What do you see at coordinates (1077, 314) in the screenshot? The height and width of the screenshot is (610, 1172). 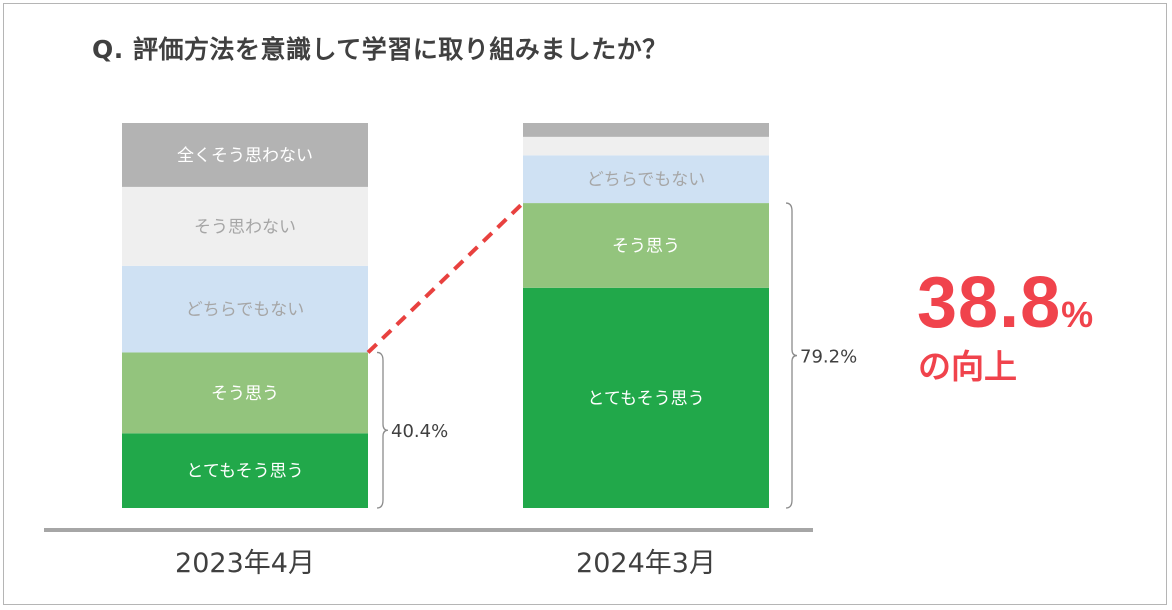 I see `improvement-unit: %` at bounding box center [1077, 314].